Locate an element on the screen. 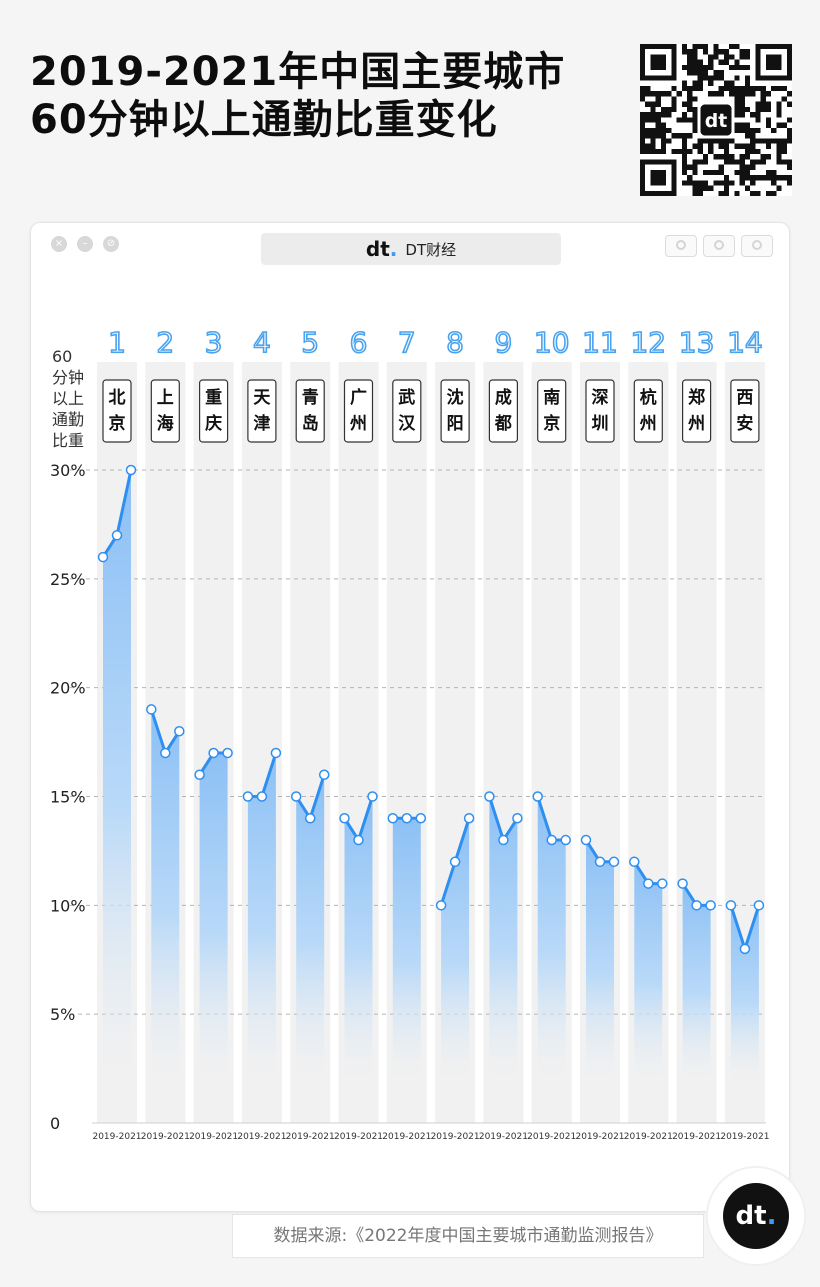  share-icon is located at coordinates (719, 246).